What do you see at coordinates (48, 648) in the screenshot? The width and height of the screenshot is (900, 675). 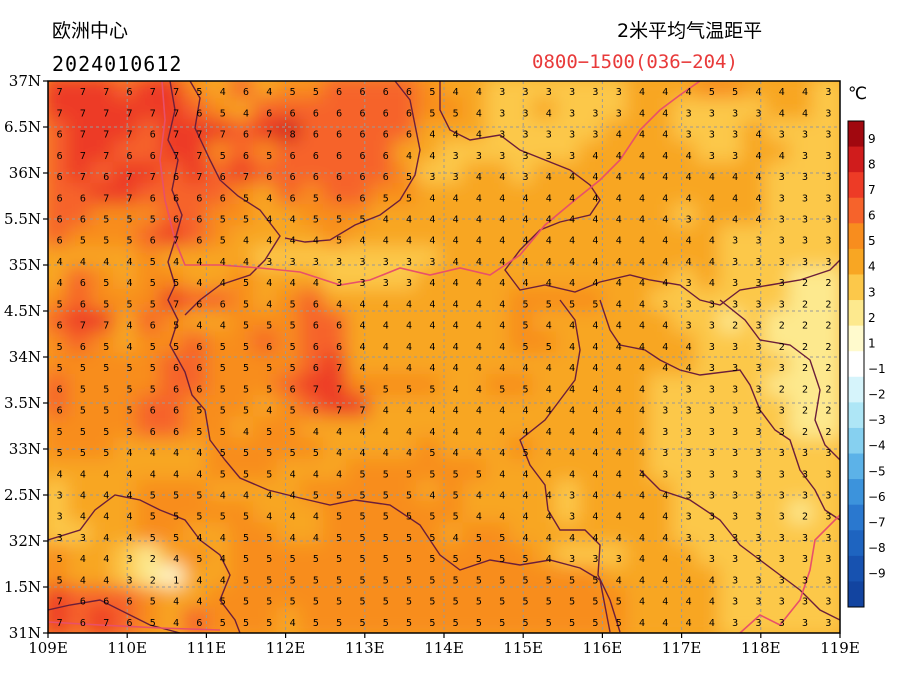 I see `lon-label: 109E` at bounding box center [48, 648].